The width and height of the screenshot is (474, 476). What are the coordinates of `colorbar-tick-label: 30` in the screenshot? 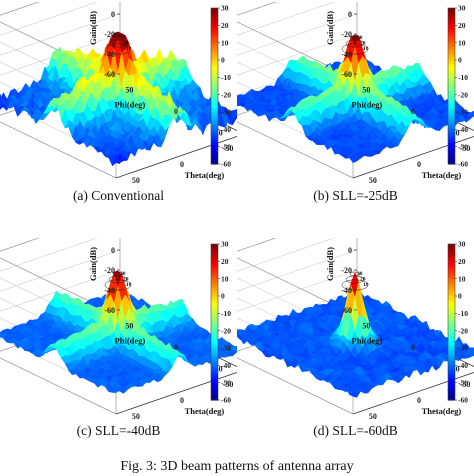 It's located at (462, 8).